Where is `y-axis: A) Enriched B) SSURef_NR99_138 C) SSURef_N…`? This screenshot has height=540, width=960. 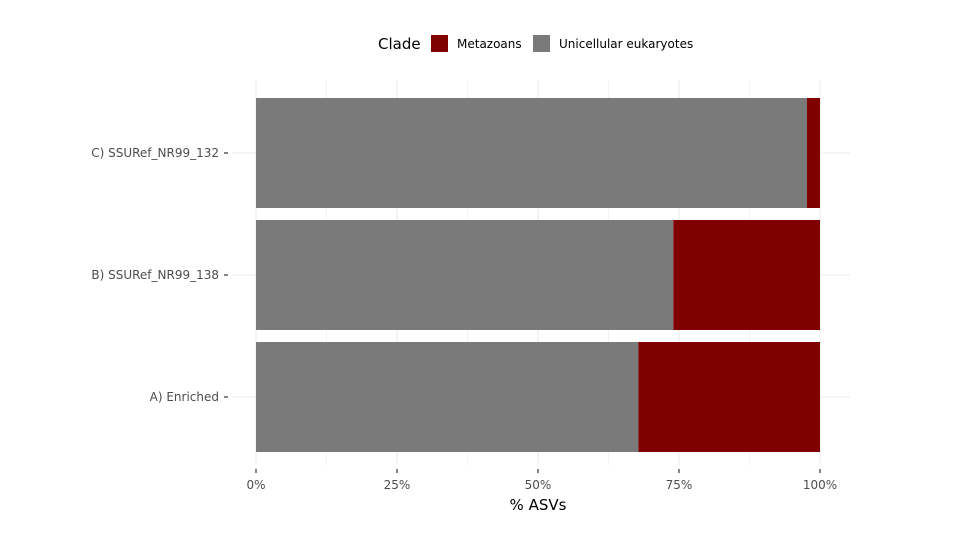 y-axis: A) Enriched B) SSURef_NR99_138 C) SSURef_N… is located at coordinates (159, 275).